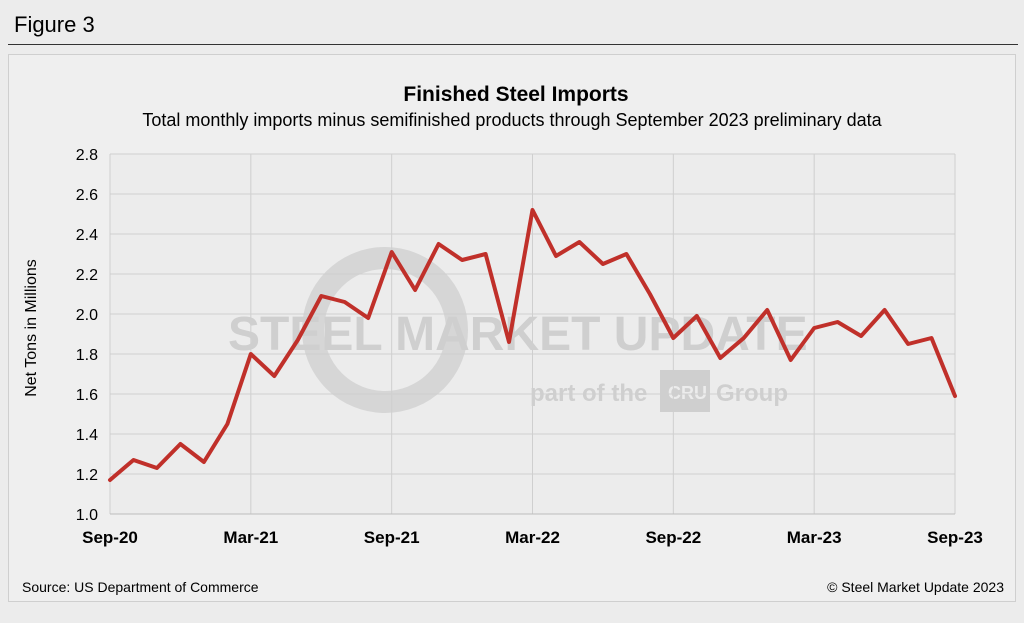  What do you see at coordinates (87, 435) in the screenshot?
I see `y-tick-label: 1.4` at bounding box center [87, 435].